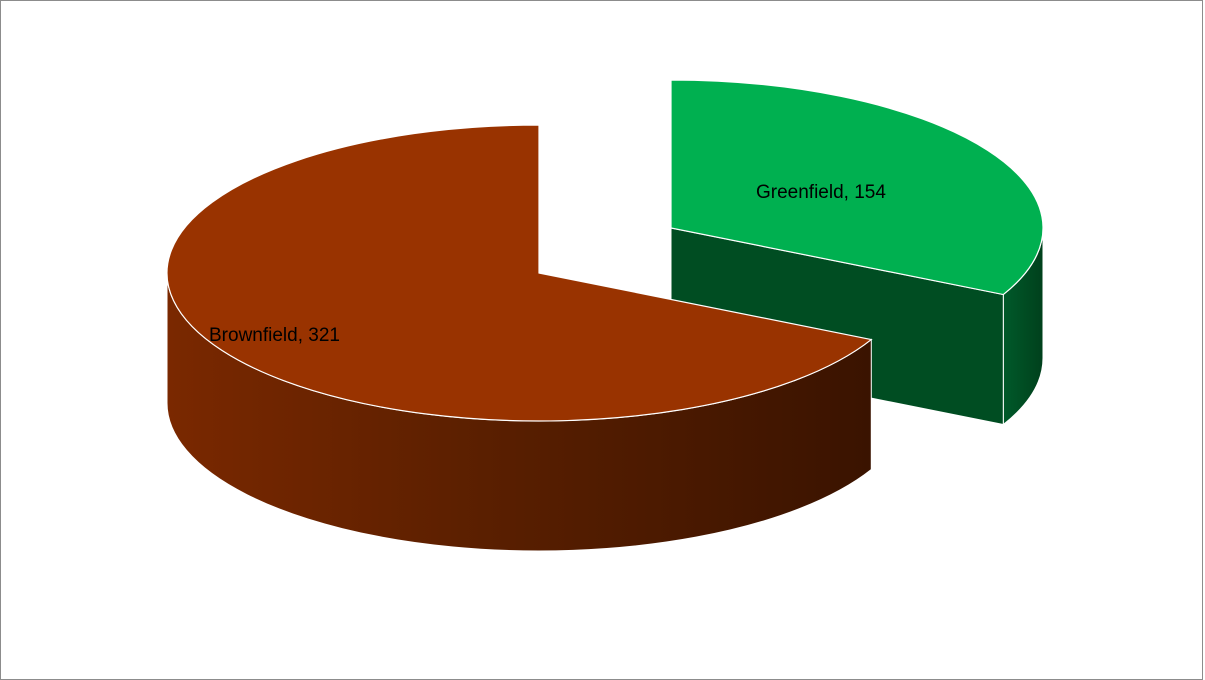  What do you see at coordinates (821, 192) in the screenshot?
I see `data-label-greenfield: Greenfield, 154` at bounding box center [821, 192].